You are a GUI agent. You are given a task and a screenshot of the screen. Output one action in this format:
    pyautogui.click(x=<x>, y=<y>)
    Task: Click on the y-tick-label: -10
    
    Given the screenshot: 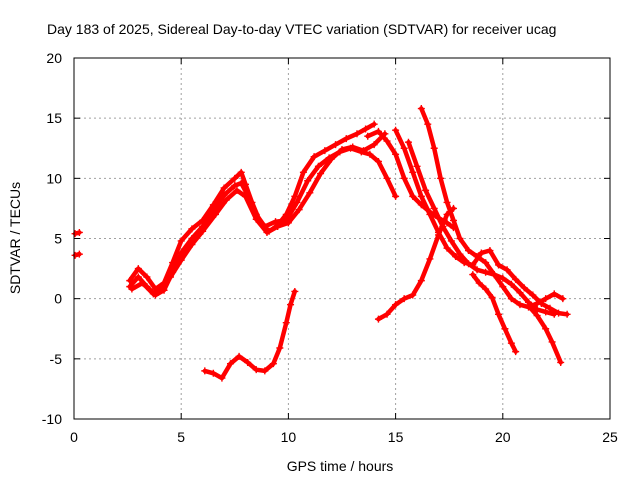 What is the action you would take?
    pyautogui.click(x=52, y=419)
    